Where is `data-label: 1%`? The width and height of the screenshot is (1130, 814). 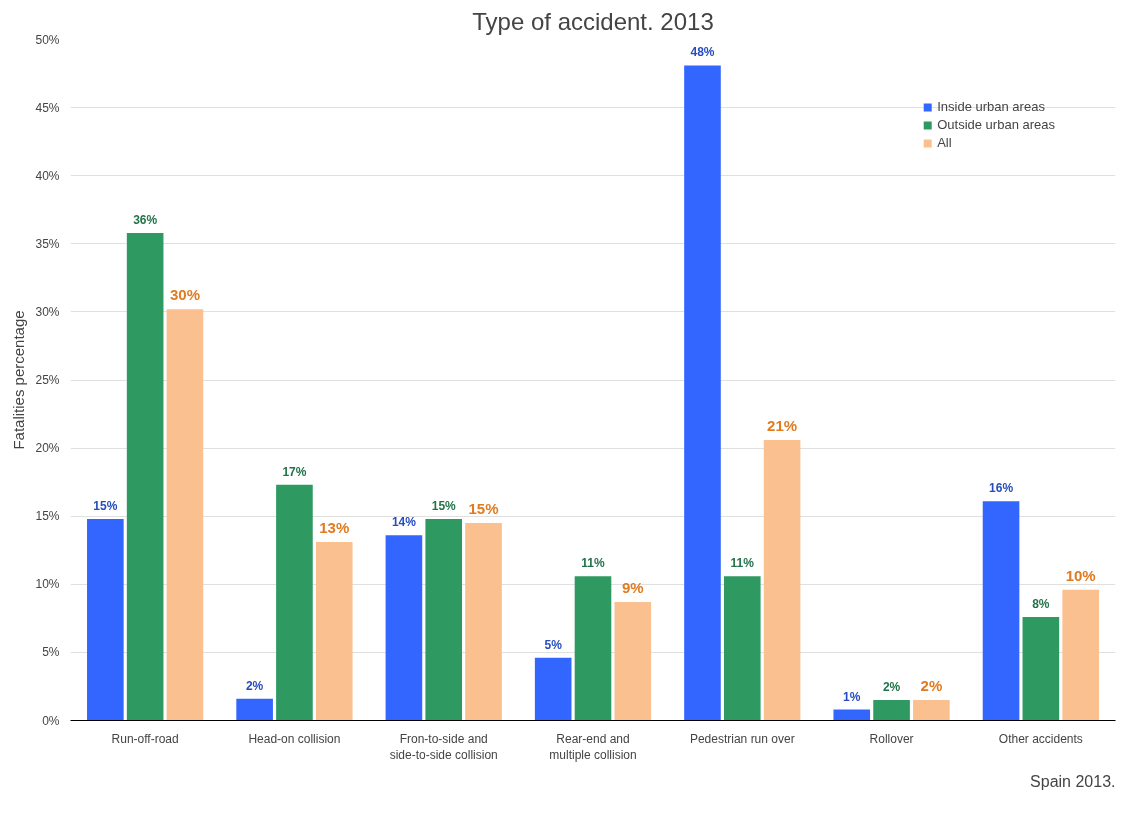
data-label: 1% is located at coordinates (852, 696).